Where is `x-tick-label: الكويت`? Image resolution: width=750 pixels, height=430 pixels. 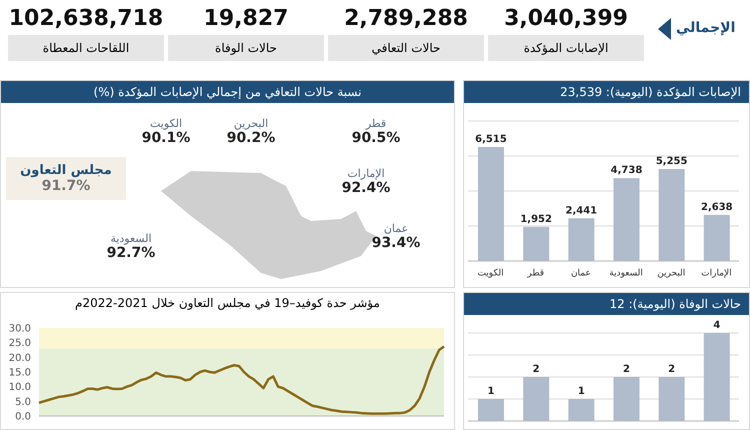 x-tick-label: الكويت is located at coordinates (490, 273).